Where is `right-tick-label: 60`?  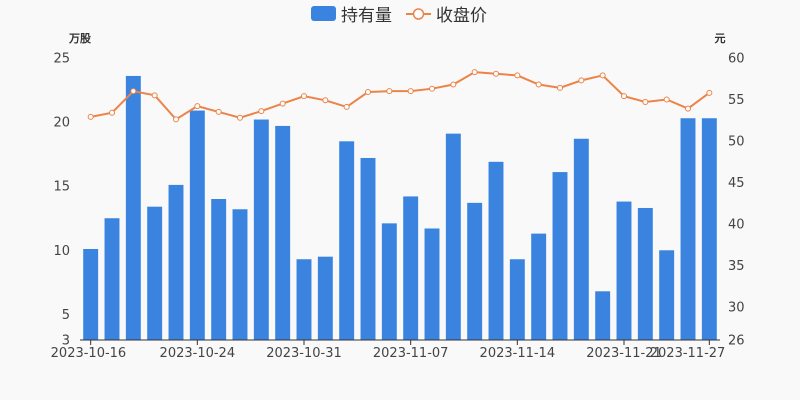
right-tick-label: 60 is located at coordinates (736, 59).